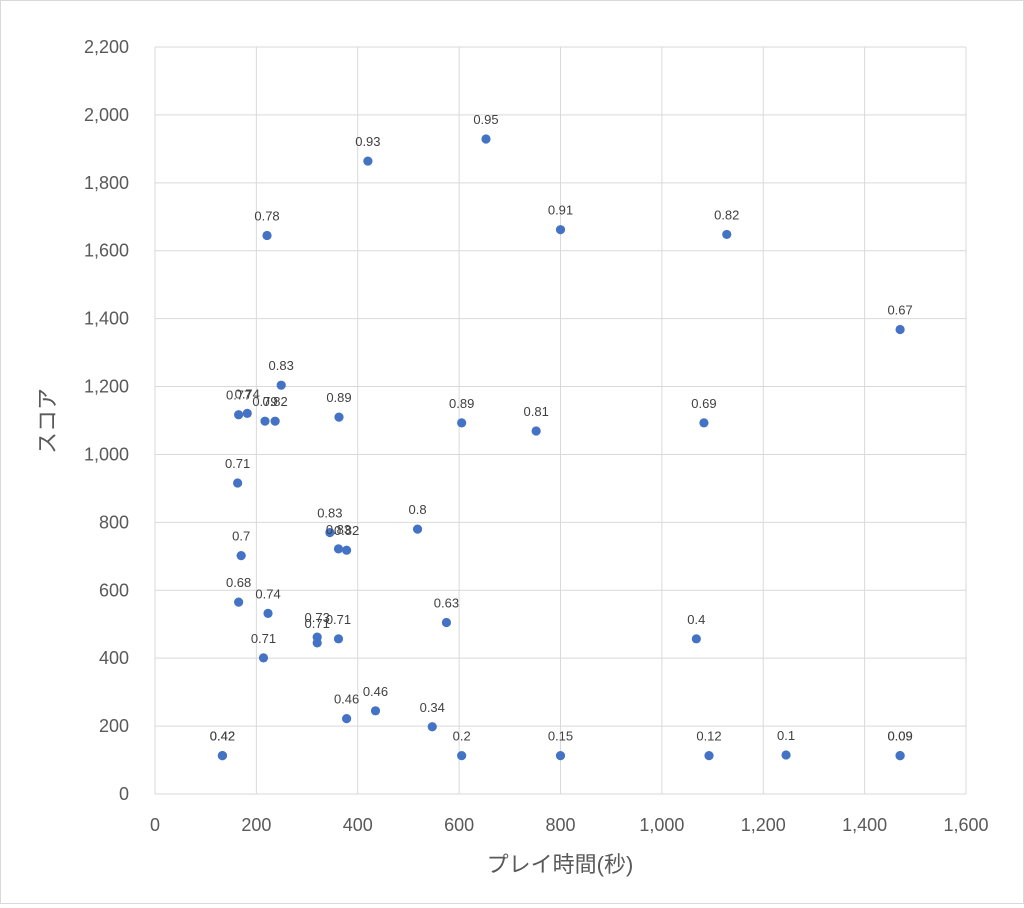 The height and width of the screenshot is (908, 1024). What do you see at coordinates (47, 421) in the screenshot?
I see `y-axis-title: スコア` at bounding box center [47, 421].